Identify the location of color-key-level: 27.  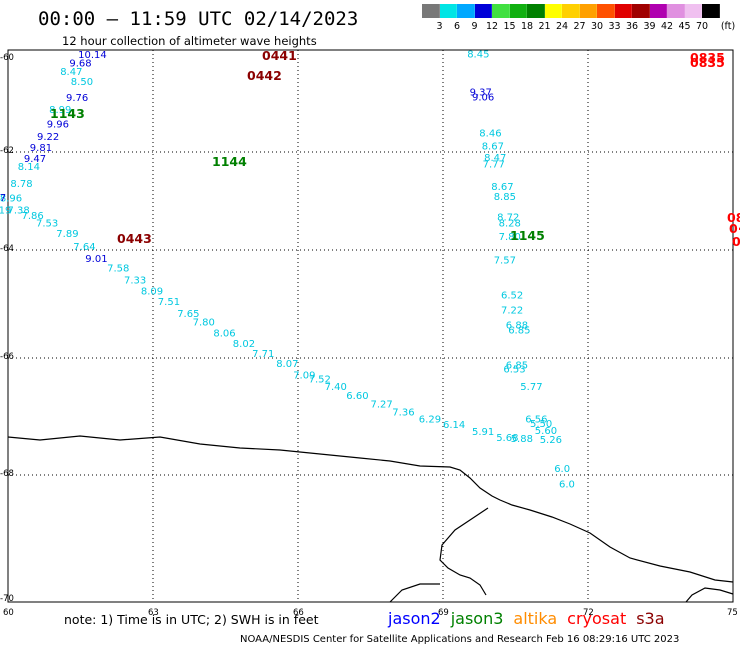
(579, 26).